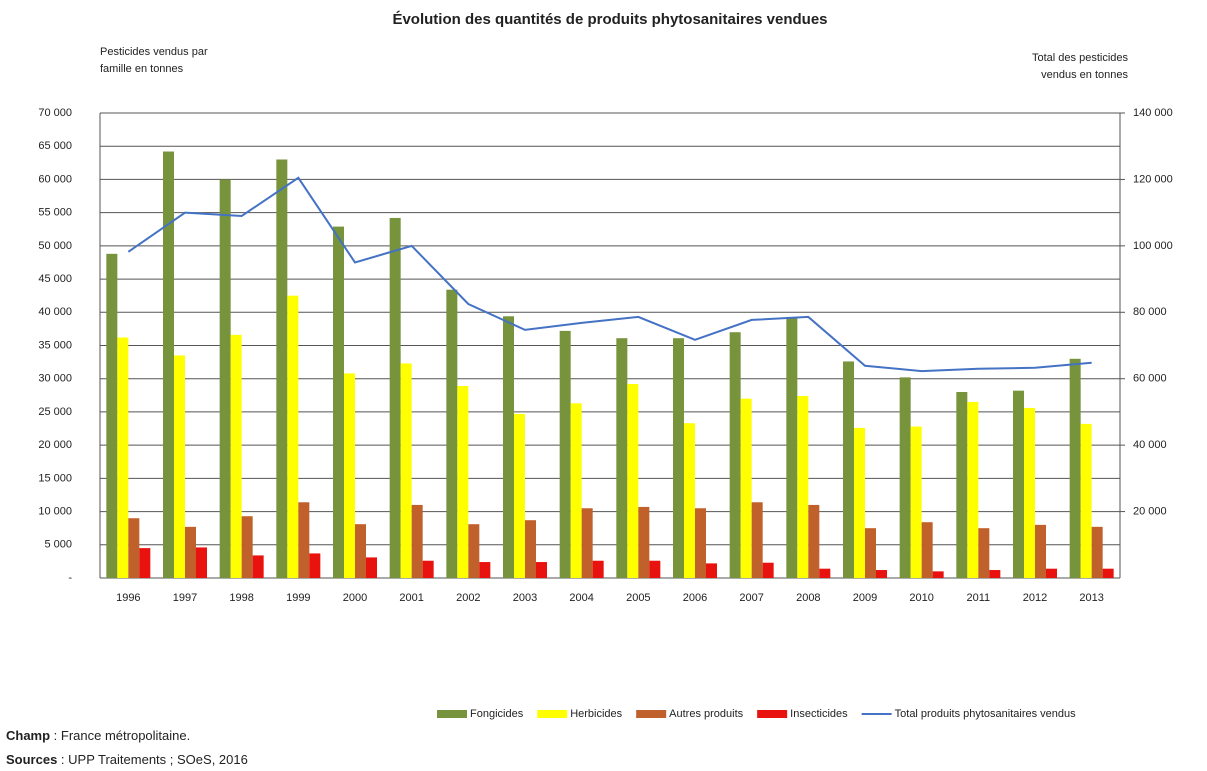 The width and height of the screenshot is (1207, 771). What do you see at coordinates (241, 598) in the screenshot?
I see `x-tick-label: 1998` at bounding box center [241, 598].